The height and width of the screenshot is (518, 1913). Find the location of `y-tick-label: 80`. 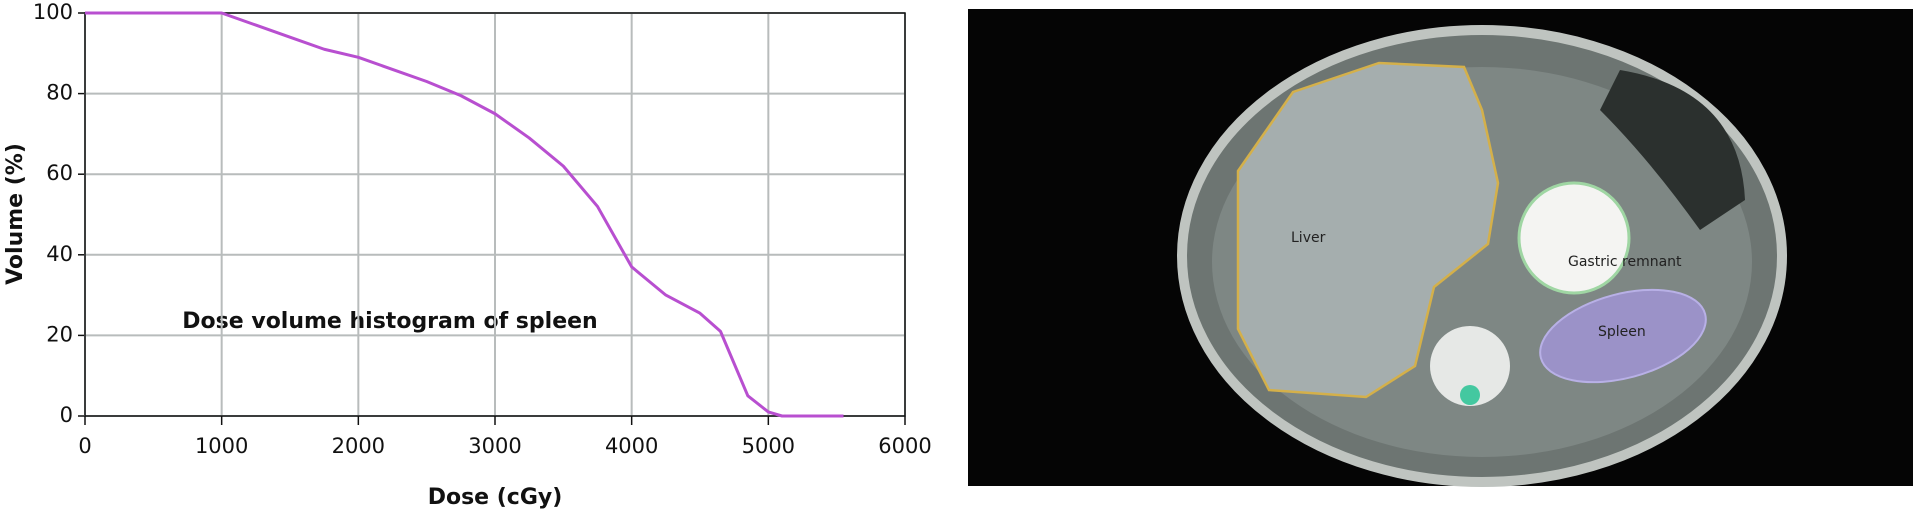

y-tick-label: 80 is located at coordinates (59, 93).